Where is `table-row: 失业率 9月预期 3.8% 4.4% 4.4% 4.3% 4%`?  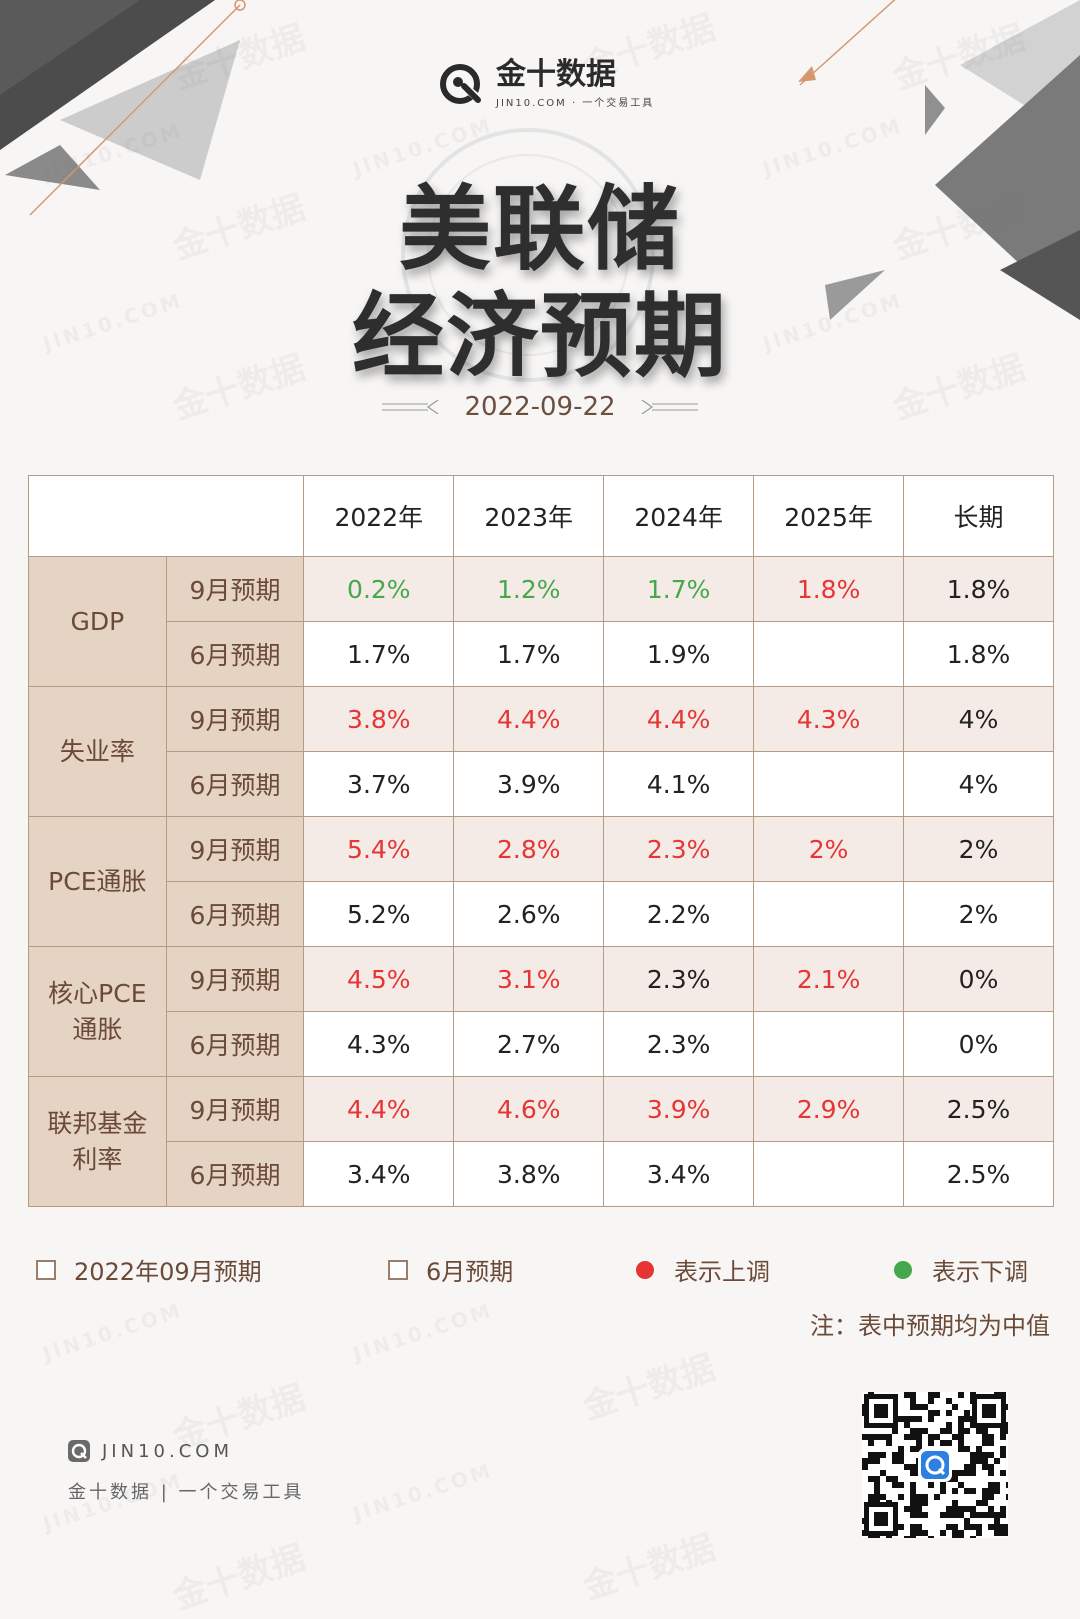
table-row: 失业率 9月预期 3.8% 4.4% 4.4% 4.3% 4% is located at coordinates (541, 751).